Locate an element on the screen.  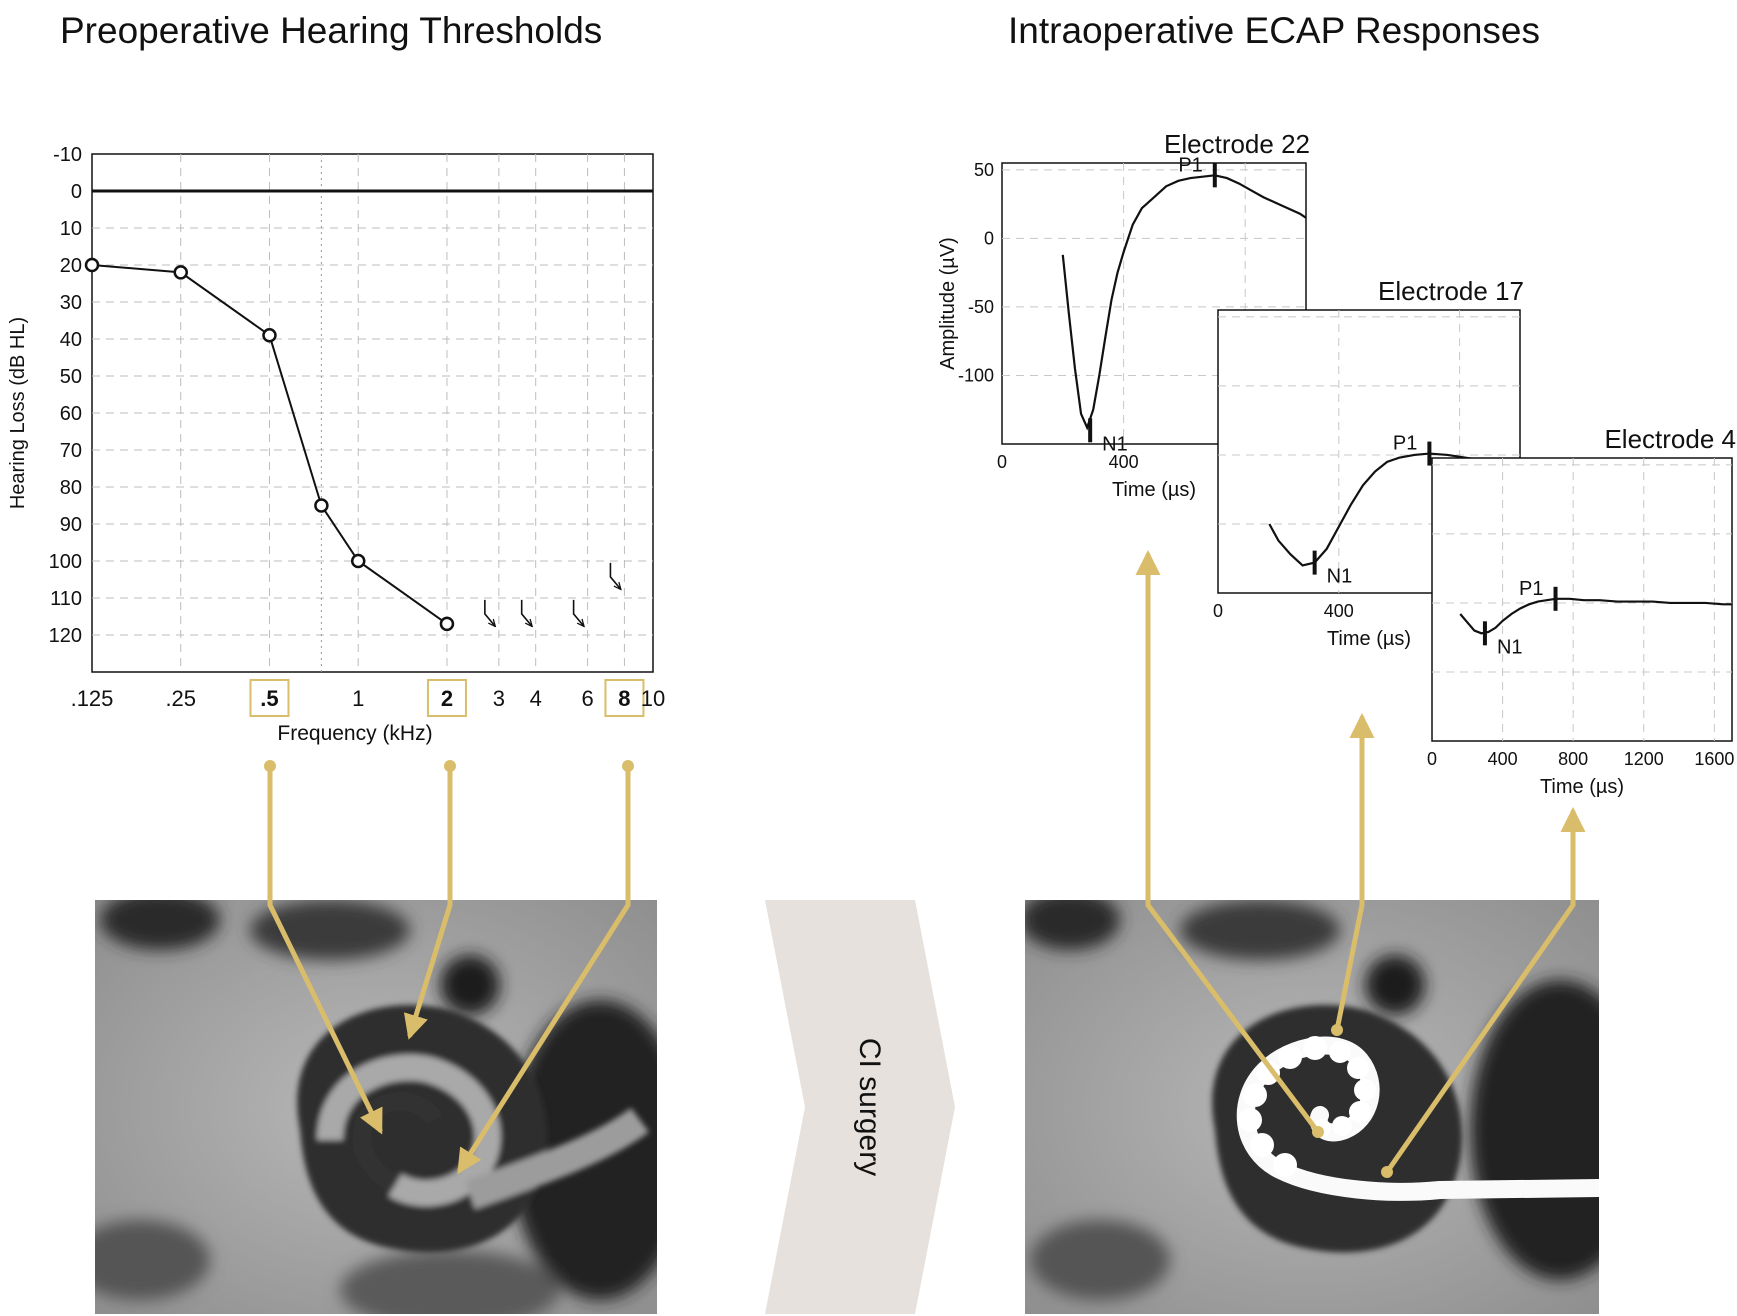
audiogram-x-tick: 10 is located at coordinates (653, 698).